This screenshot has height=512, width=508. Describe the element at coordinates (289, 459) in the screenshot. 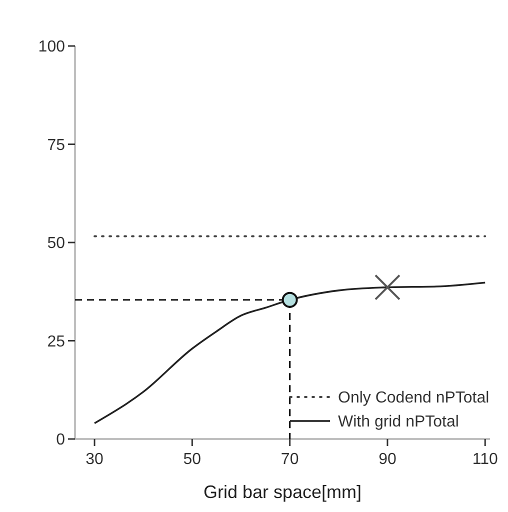

I see `x-tick-label: 70` at that location.